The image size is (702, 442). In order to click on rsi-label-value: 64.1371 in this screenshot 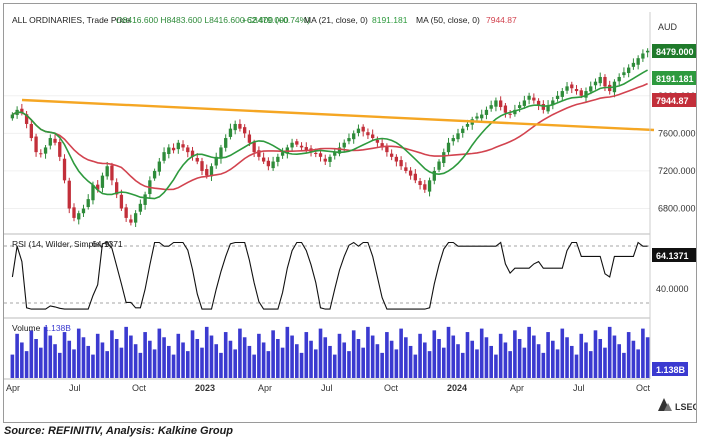, I will do `click(107, 244)`.